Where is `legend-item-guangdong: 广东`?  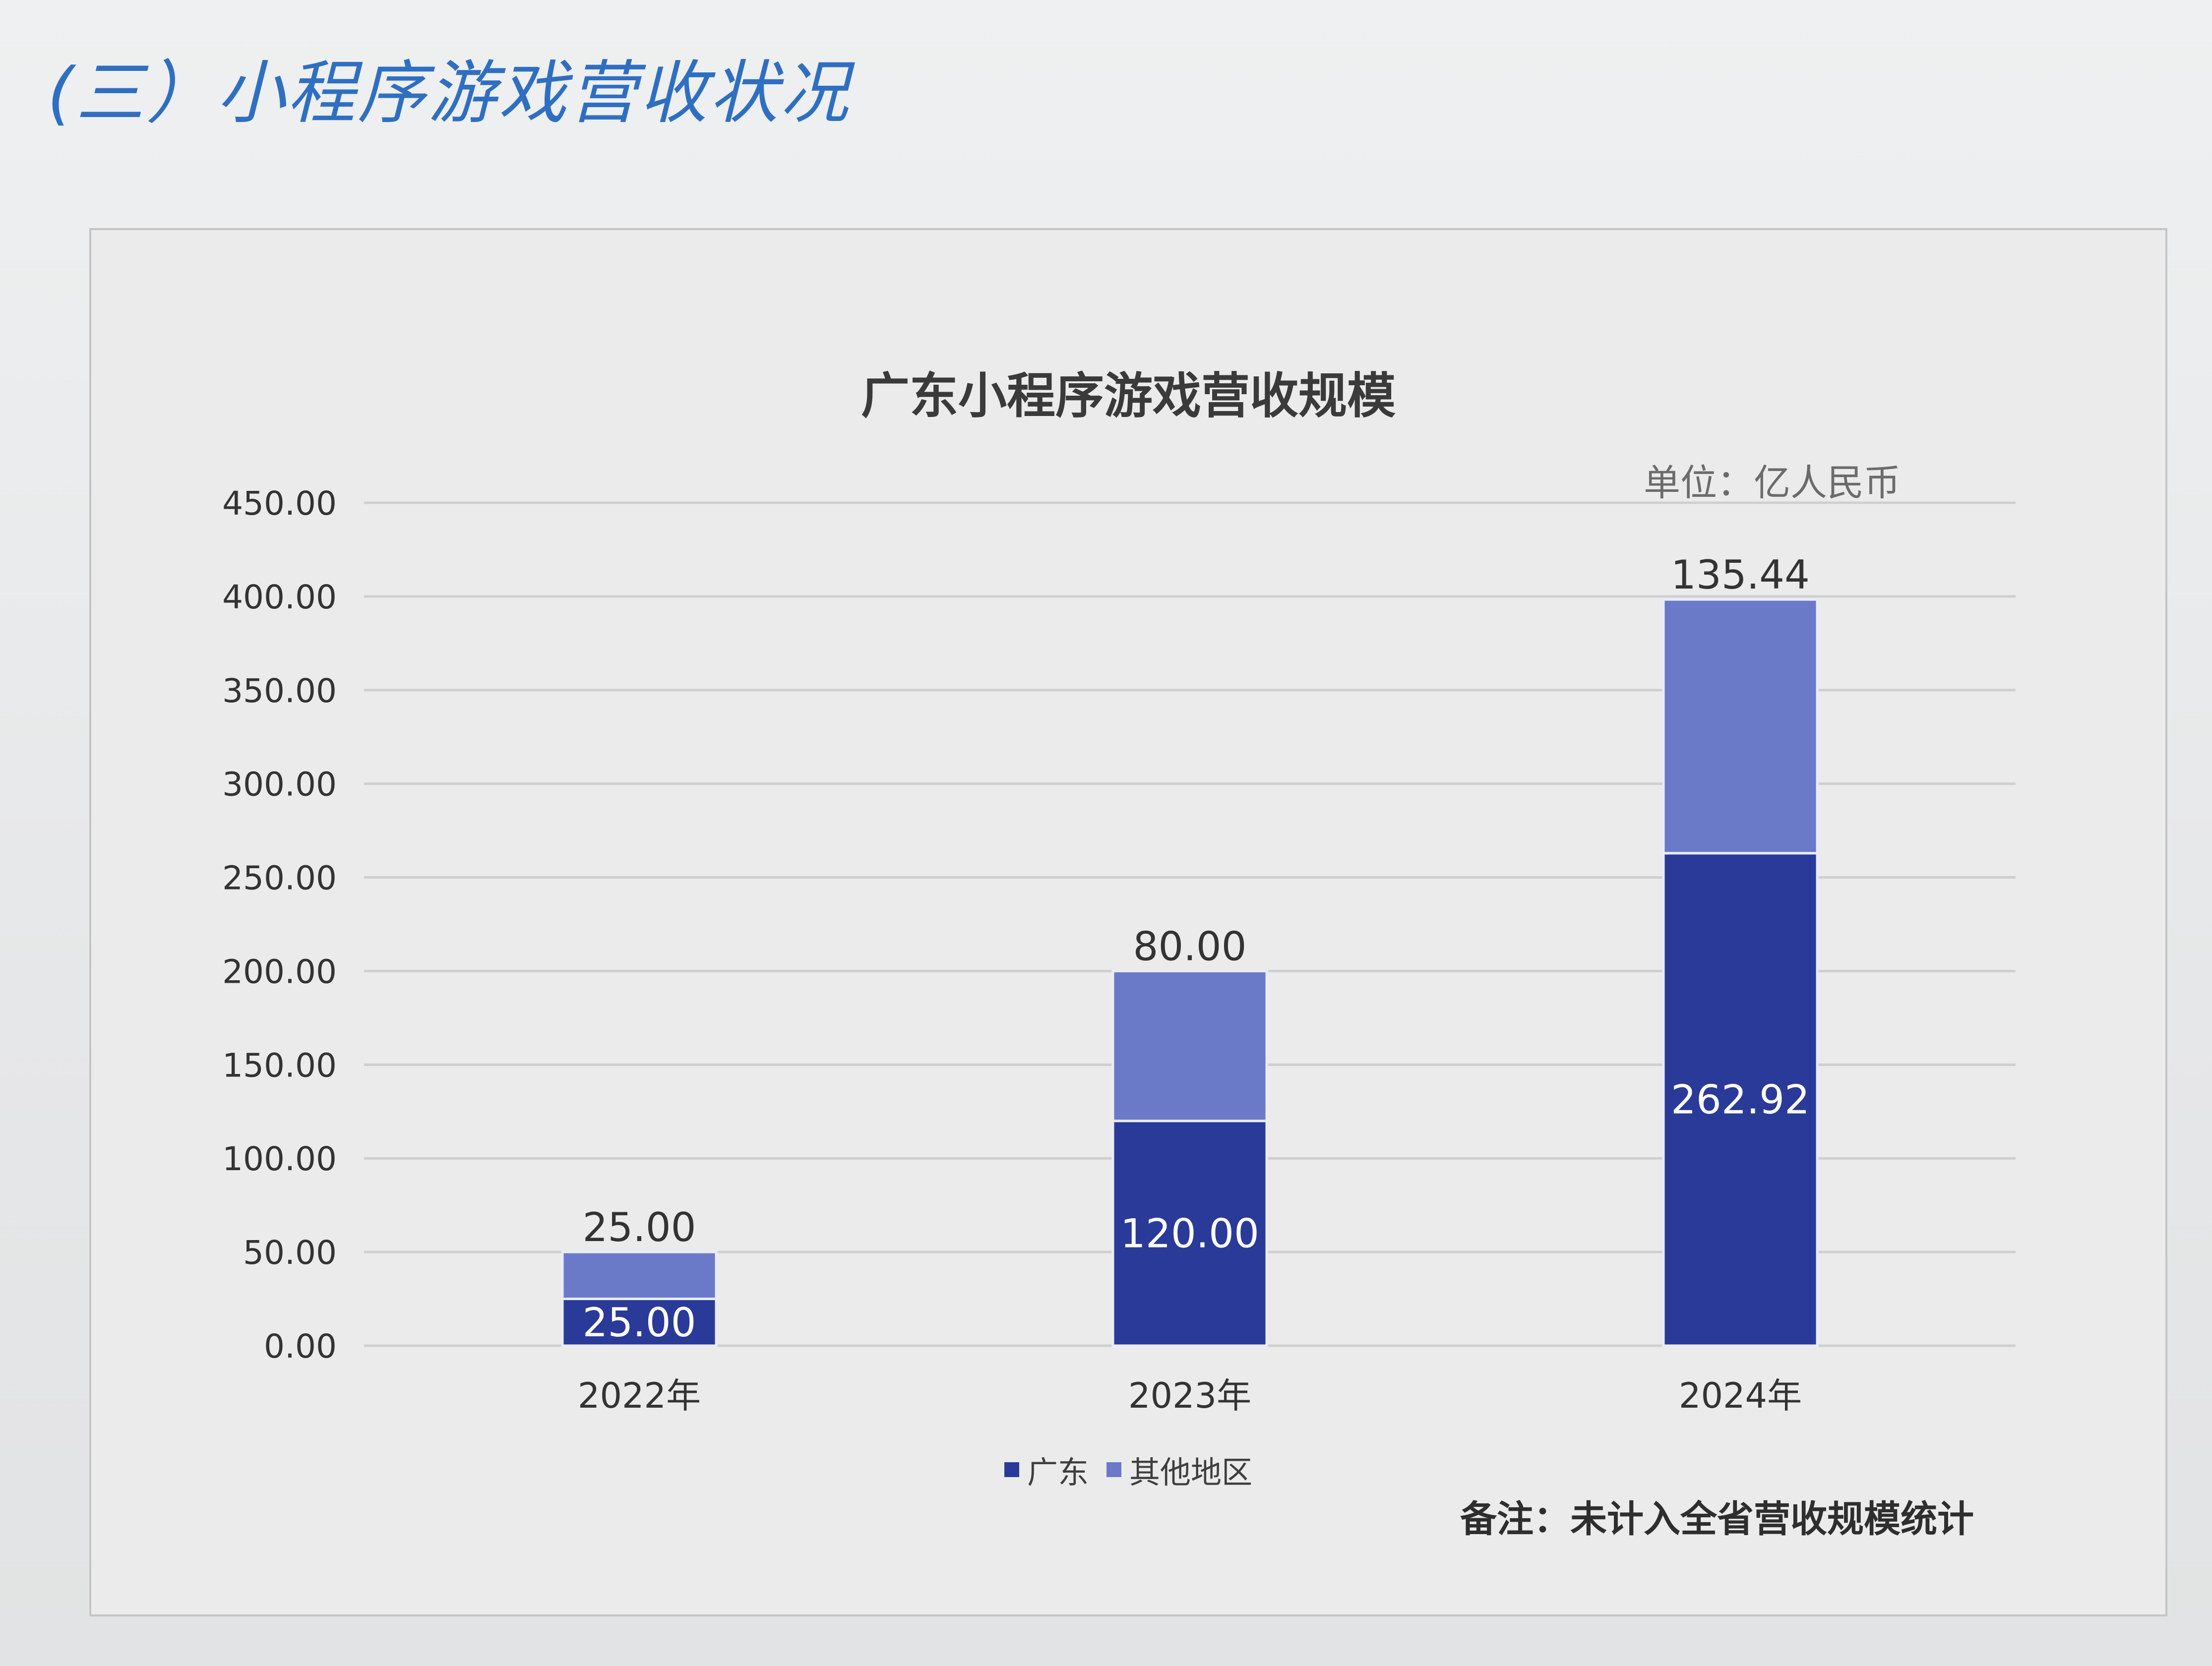
legend-item-guangdong: 广东 is located at coordinates (1046, 1469).